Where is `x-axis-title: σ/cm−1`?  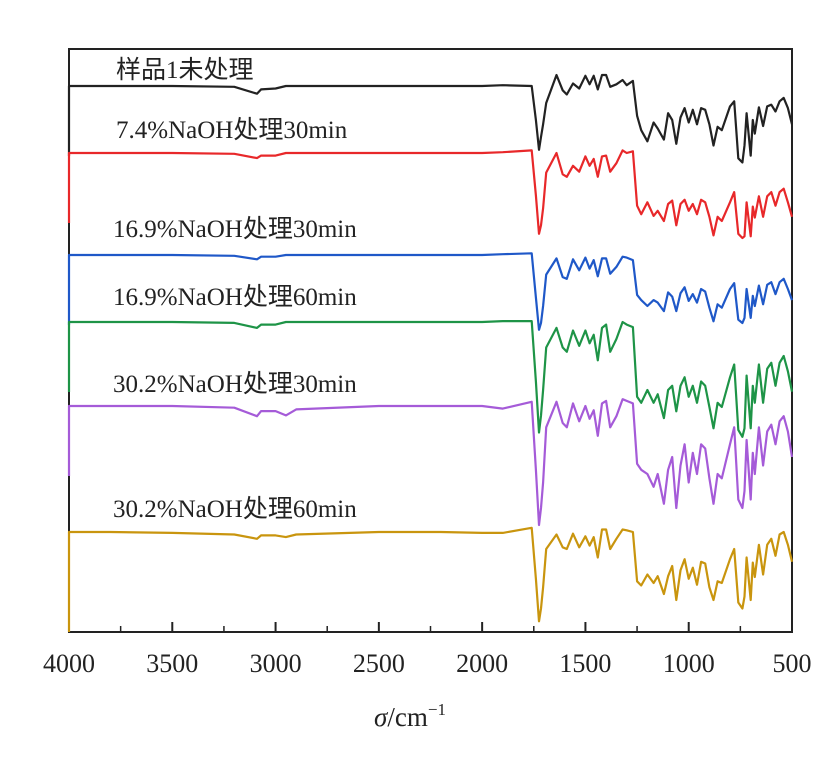
x-axis-title: σ/cm−1 is located at coordinates (410, 716).